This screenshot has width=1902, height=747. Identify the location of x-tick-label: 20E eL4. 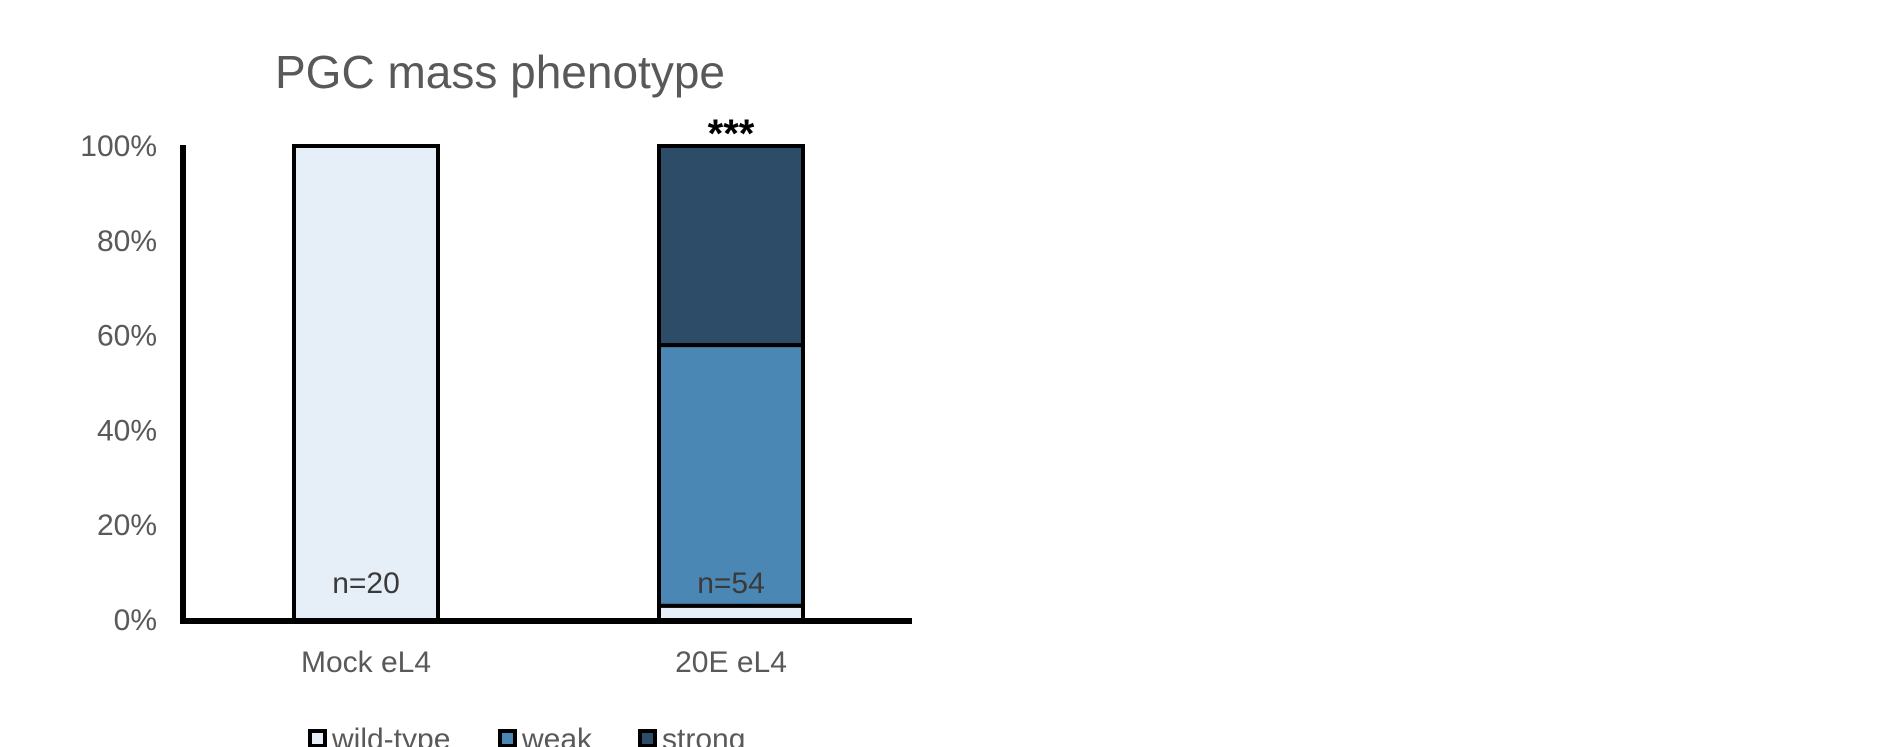
(731, 662).